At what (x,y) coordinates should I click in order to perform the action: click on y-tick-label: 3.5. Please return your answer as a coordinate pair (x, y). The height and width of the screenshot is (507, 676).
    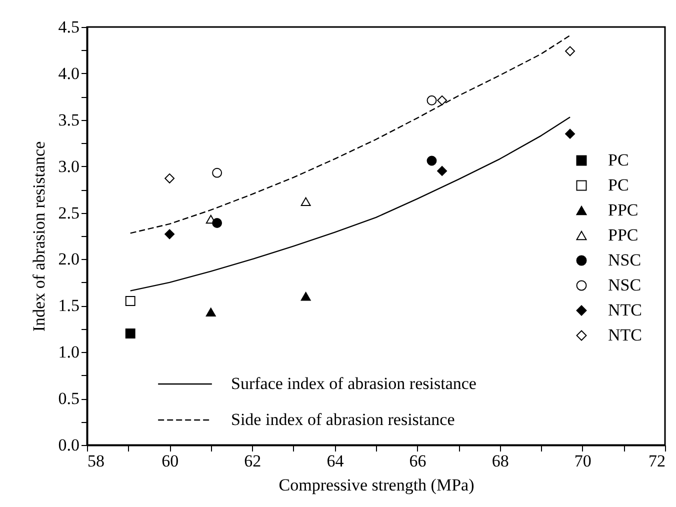
    Looking at the image, I should click on (69, 120).